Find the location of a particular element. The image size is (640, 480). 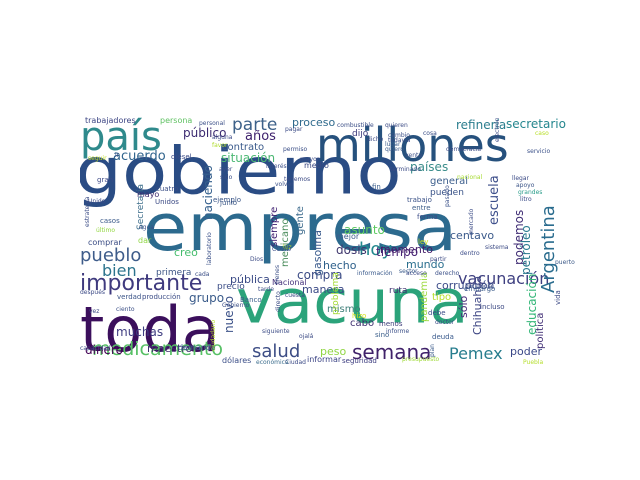

word: pueblo is located at coordinates (111, 255).